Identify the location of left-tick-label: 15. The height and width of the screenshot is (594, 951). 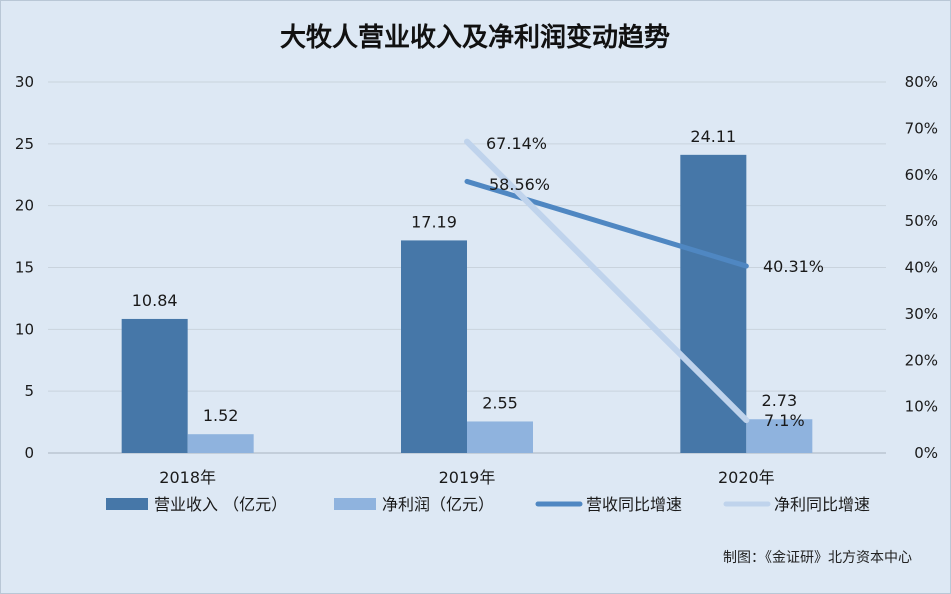
(24, 268).